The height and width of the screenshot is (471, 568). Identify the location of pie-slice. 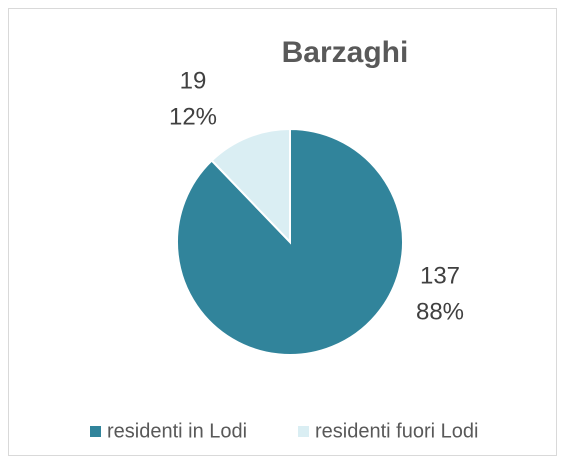
(250, 186).